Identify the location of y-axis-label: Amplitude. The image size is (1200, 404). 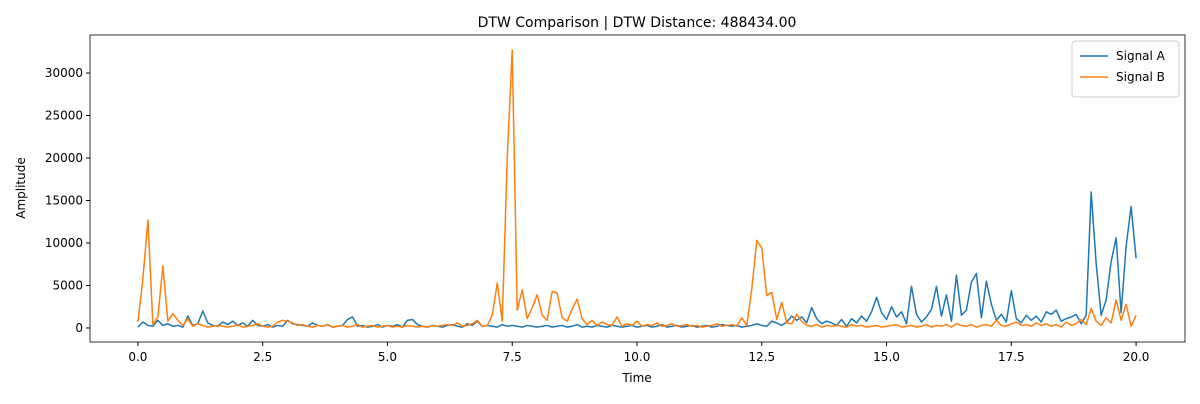
(21, 188).